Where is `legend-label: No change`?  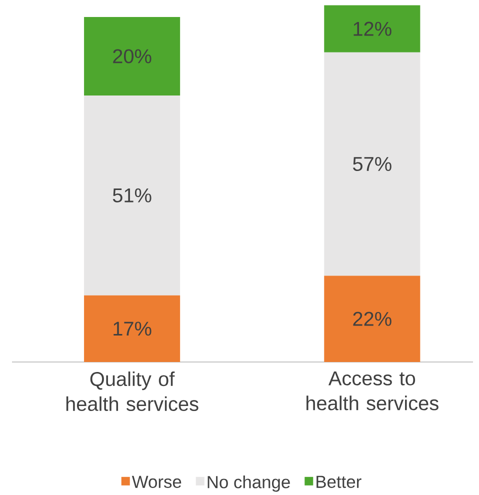 legend-label: No change is located at coordinates (249, 484).